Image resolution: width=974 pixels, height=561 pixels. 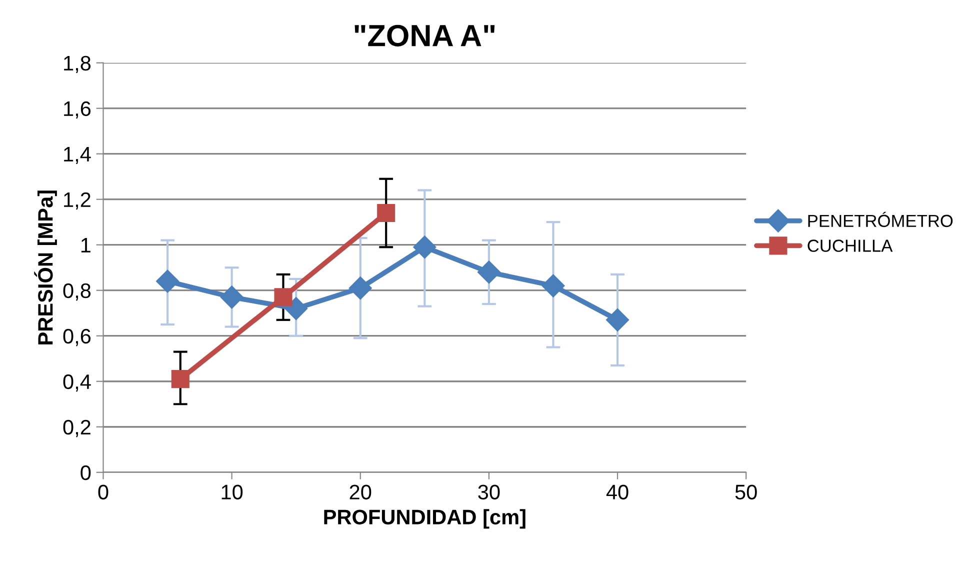 I want to click on y-tick-label: 0,4, so click(x=77, y=383).